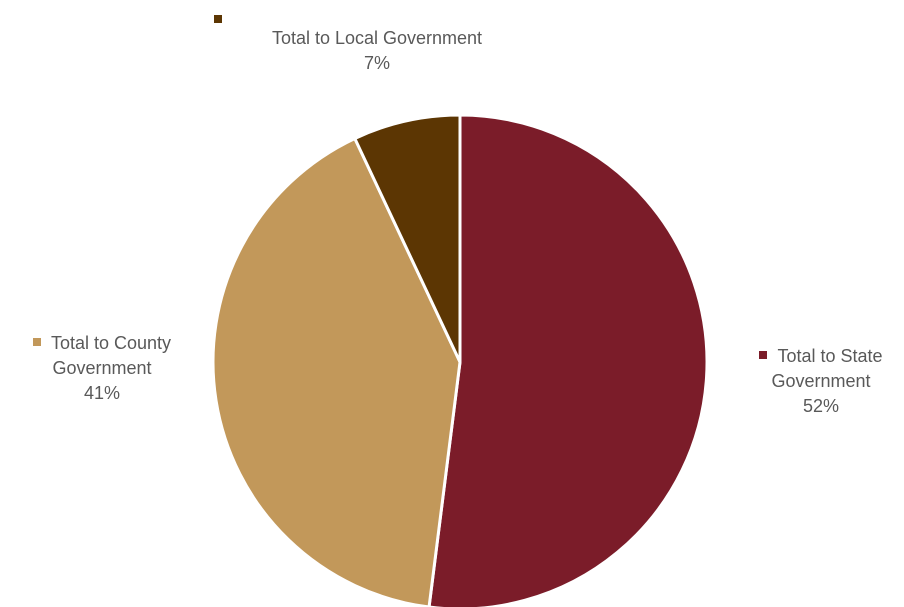  Describe the element at coordinates (763, 355) in the screenshot. I see `legend-key-state` at that location.